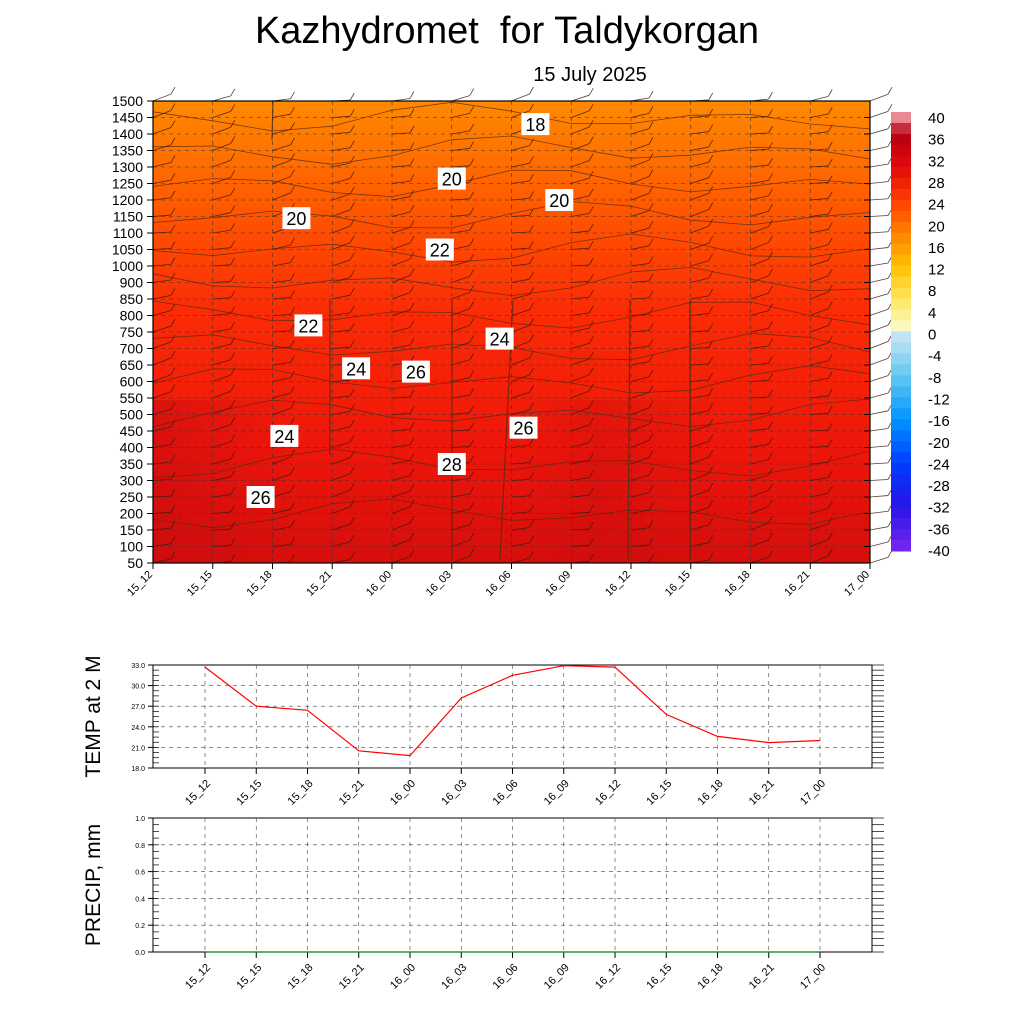  What do you see at coordinates (132, 398) in the screenshot?
I see `y-tick-label: 550` at bounding box center [132, 398].